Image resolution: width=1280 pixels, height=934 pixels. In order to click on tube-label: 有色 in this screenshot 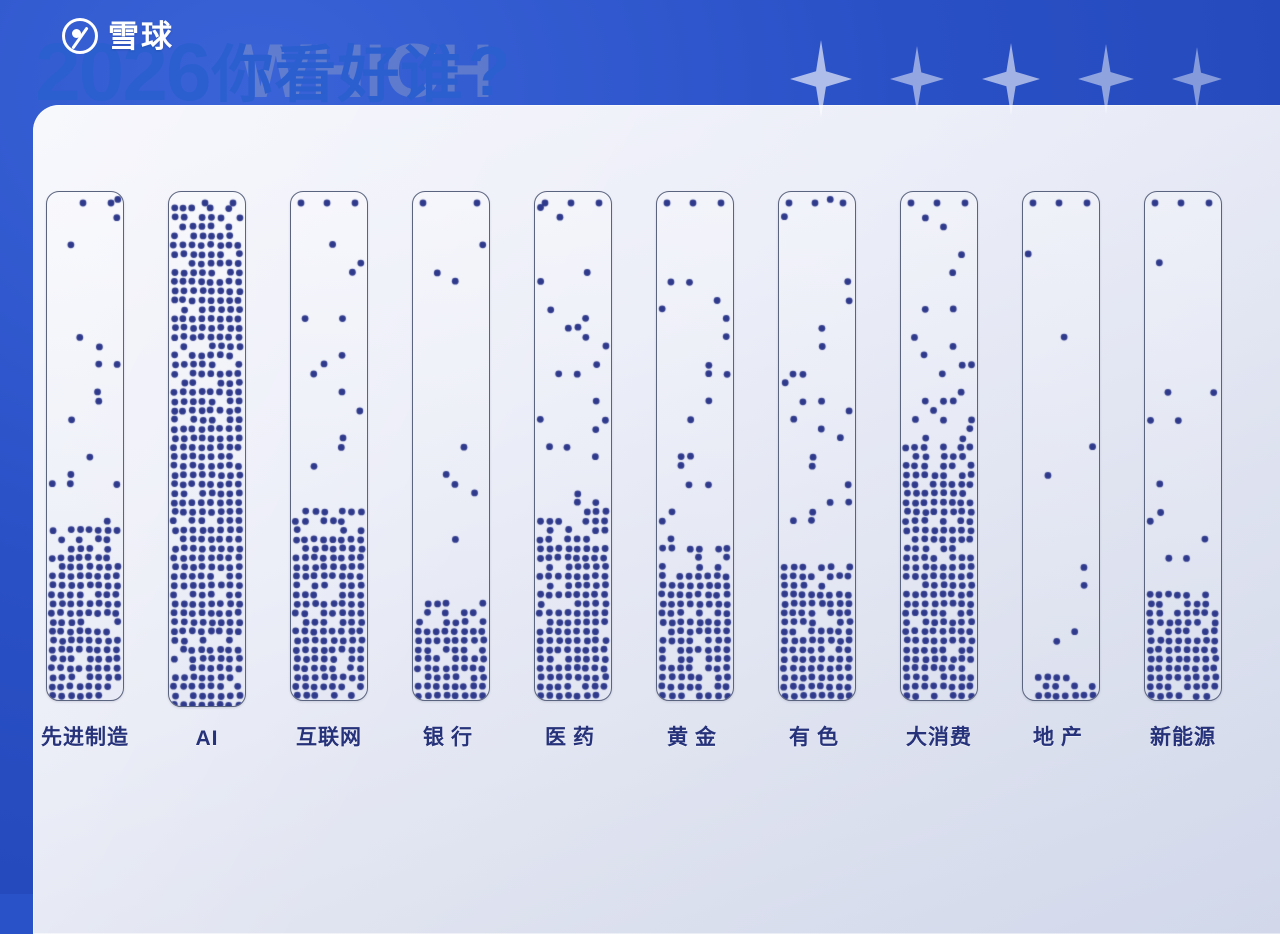, I will do `click(817, 737)`.